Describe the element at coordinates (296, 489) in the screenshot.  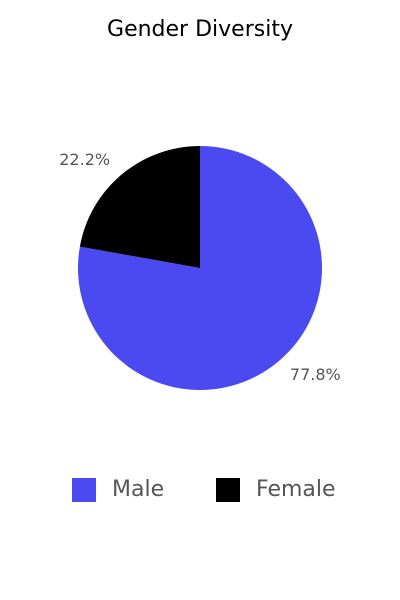
I see `legend-label: Female` at that location.